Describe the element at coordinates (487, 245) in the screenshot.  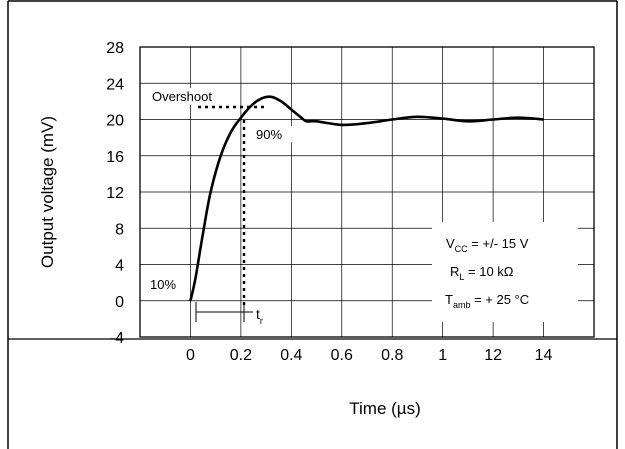
I see `condition-vcc: VCC = +/- 15 V` at that location.